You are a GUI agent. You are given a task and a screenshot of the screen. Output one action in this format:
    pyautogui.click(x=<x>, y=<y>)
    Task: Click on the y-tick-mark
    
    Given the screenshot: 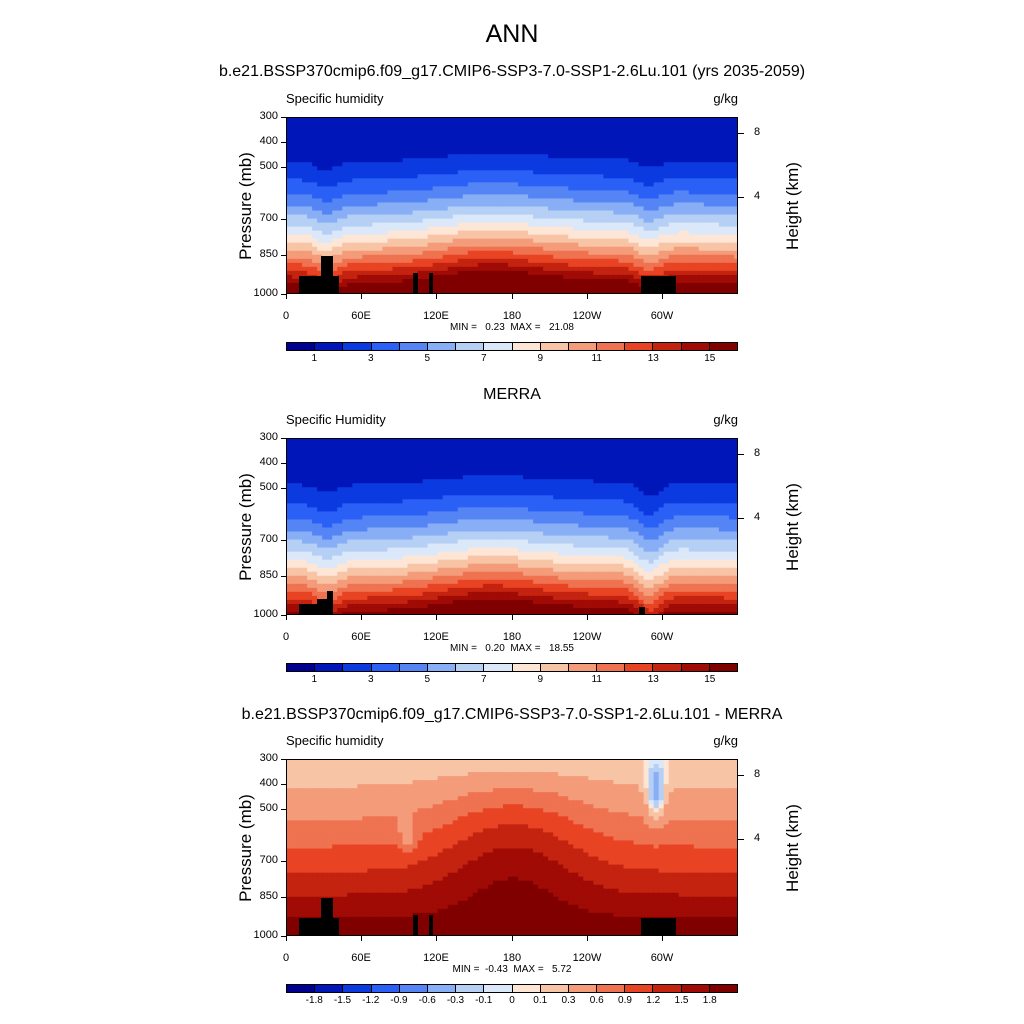 What is the action you would take?
    pyautogui.click(x=283, y=167)
    